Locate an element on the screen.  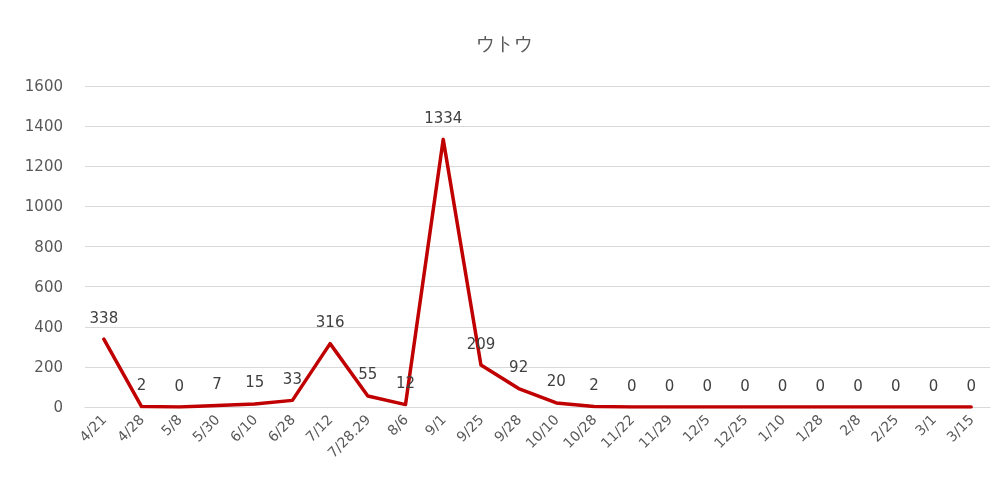
y-tick-label: 1600 is located at coordinates (43, 86).